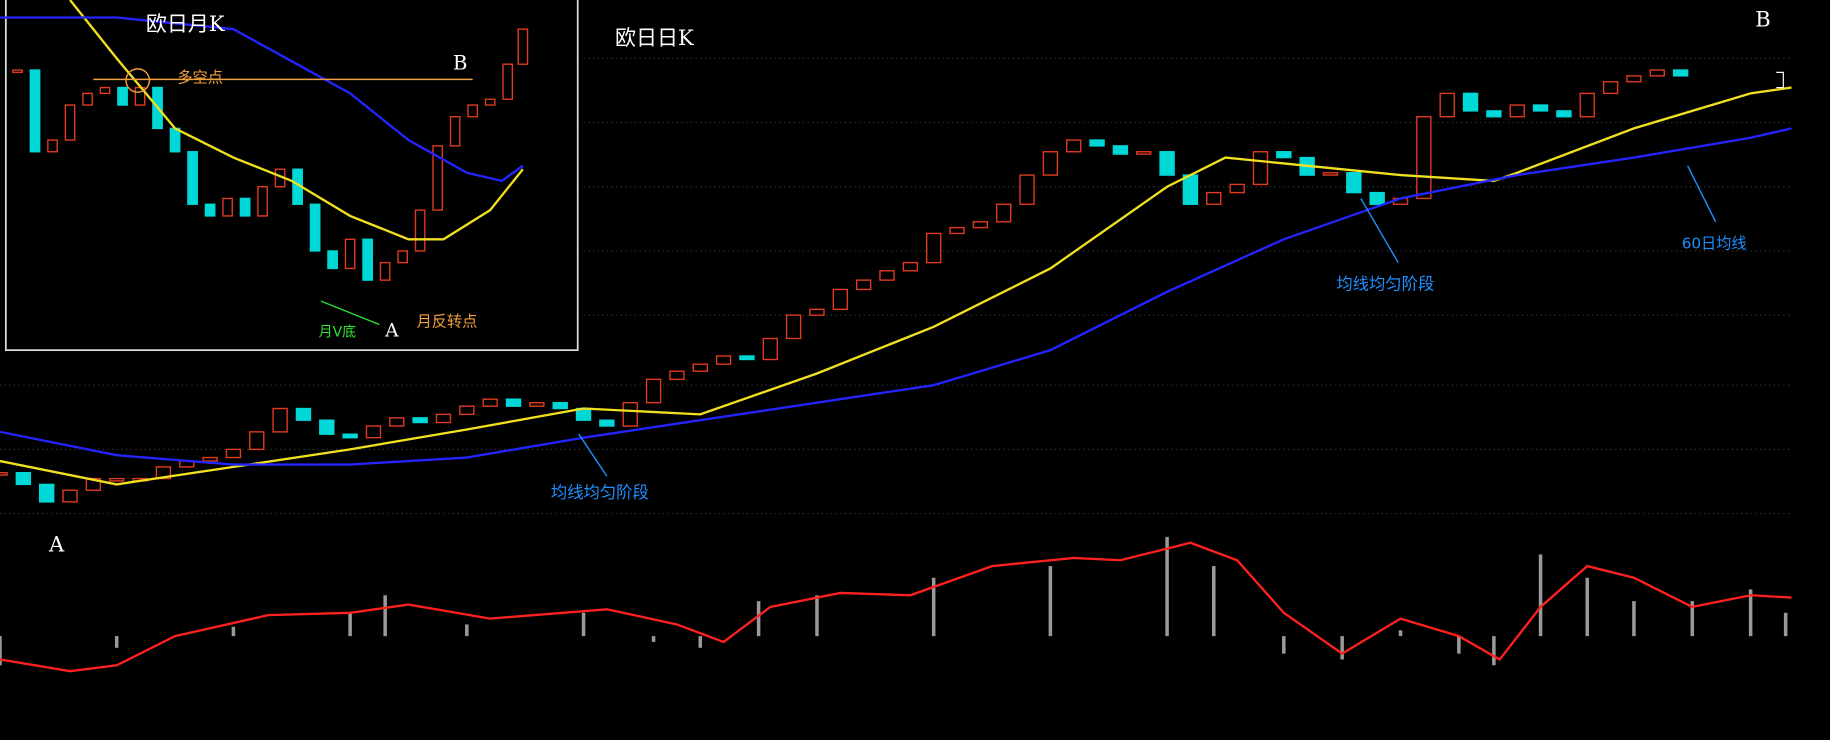 The width and height of the screenshot is (1830, 740). I want to click on daily-title: 欧日日K, so click(654, 38).